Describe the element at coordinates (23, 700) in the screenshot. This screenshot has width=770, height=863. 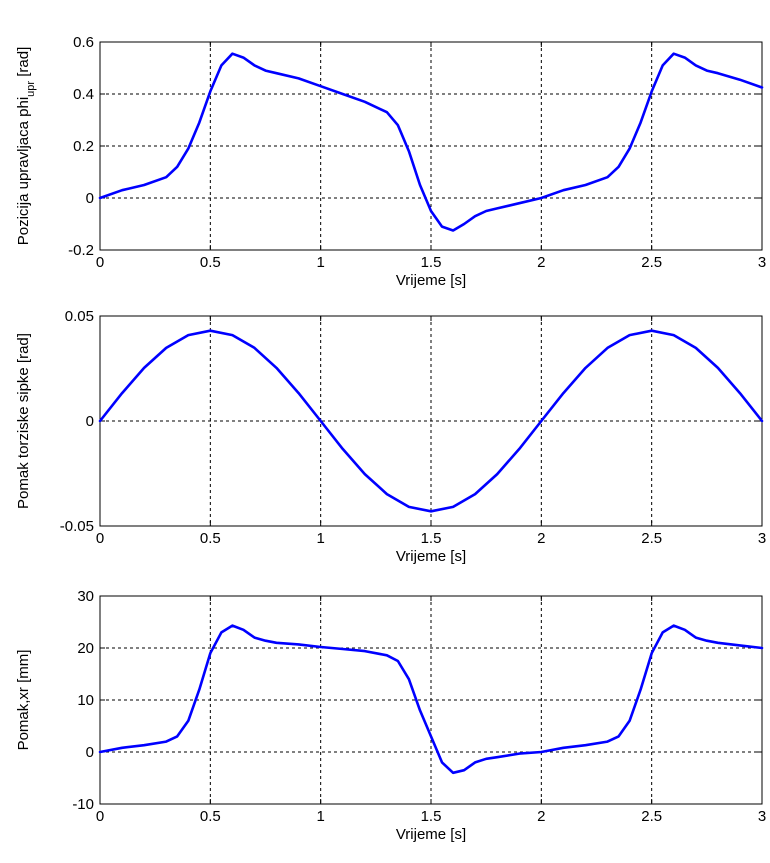
I see `y-axis-label: Pomak,xr [mm]` at that location.